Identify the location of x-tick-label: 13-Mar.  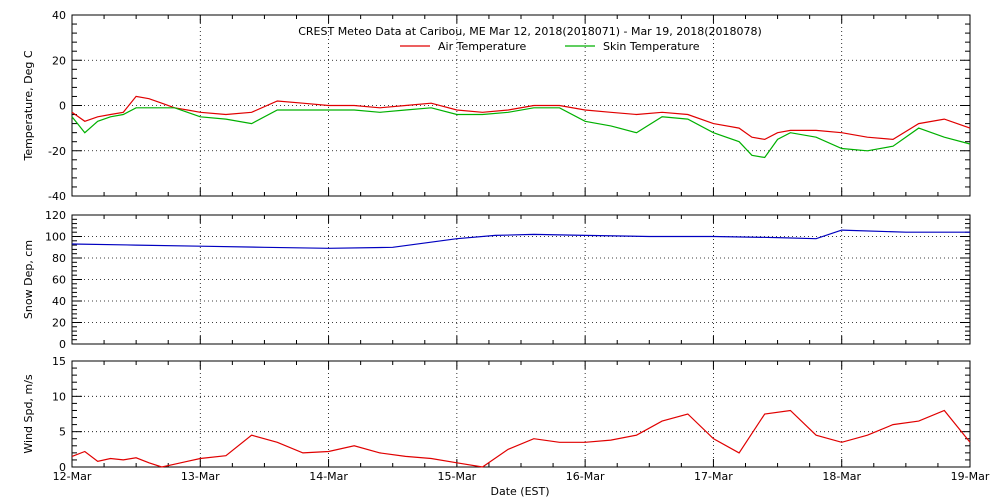
(200, 476).